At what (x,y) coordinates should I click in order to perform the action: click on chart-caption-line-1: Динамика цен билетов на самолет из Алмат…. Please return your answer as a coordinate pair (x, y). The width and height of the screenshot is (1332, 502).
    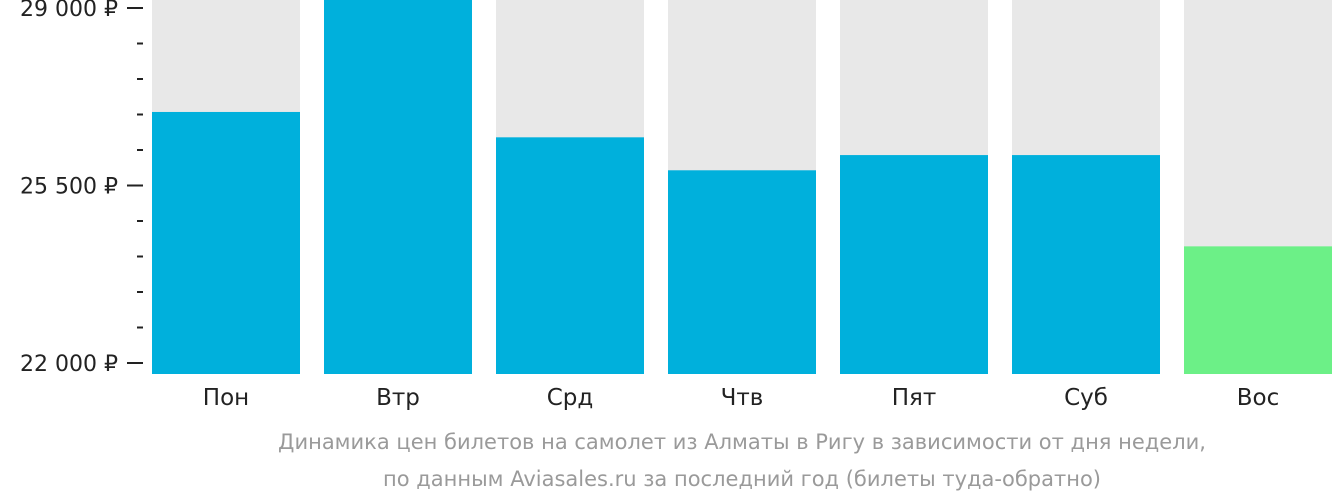
    Looking at the image, I should click on (742, 442).